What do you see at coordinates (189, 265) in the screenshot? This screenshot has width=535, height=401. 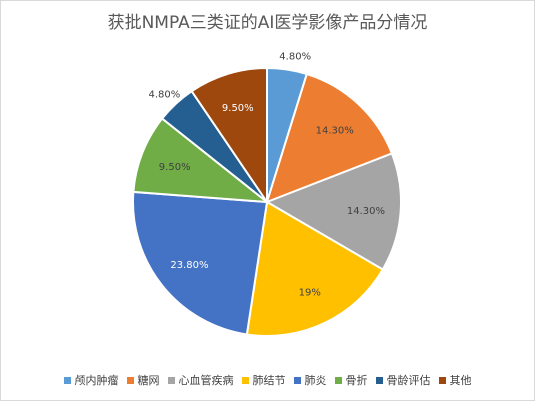 I see `data-label: 23.80%` at bounding box center [189, 265].